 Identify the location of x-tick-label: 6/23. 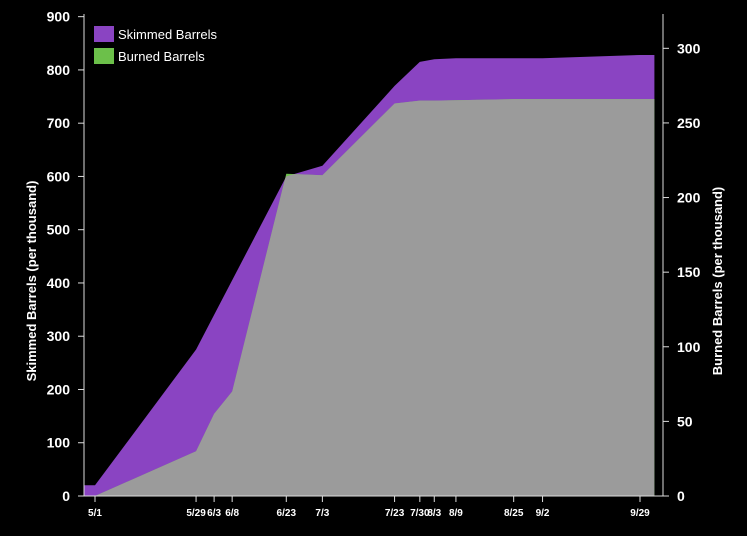
(287, 513).